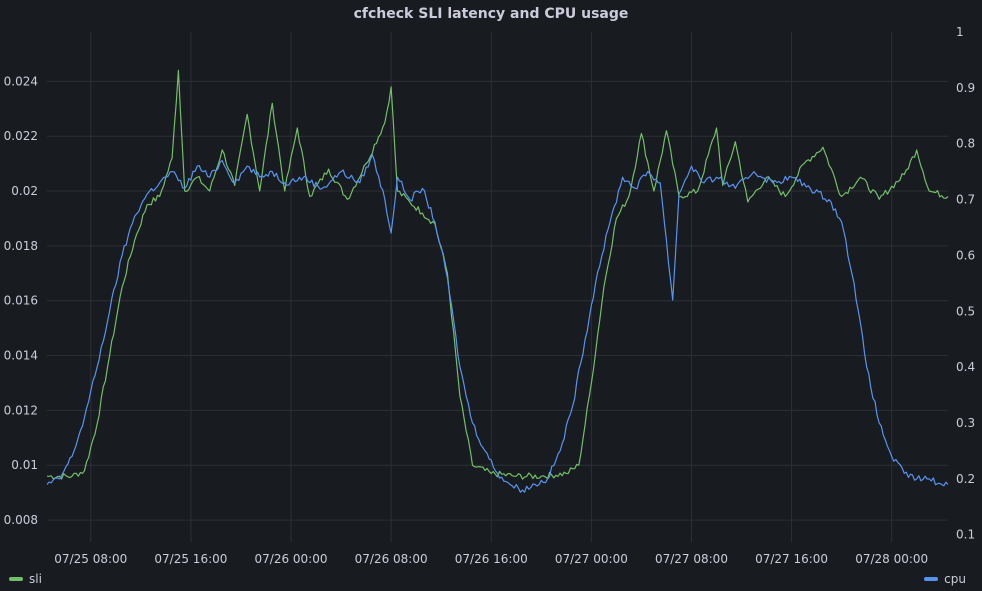  I want to click on legend-swatch-cpu, so click(931, 579).